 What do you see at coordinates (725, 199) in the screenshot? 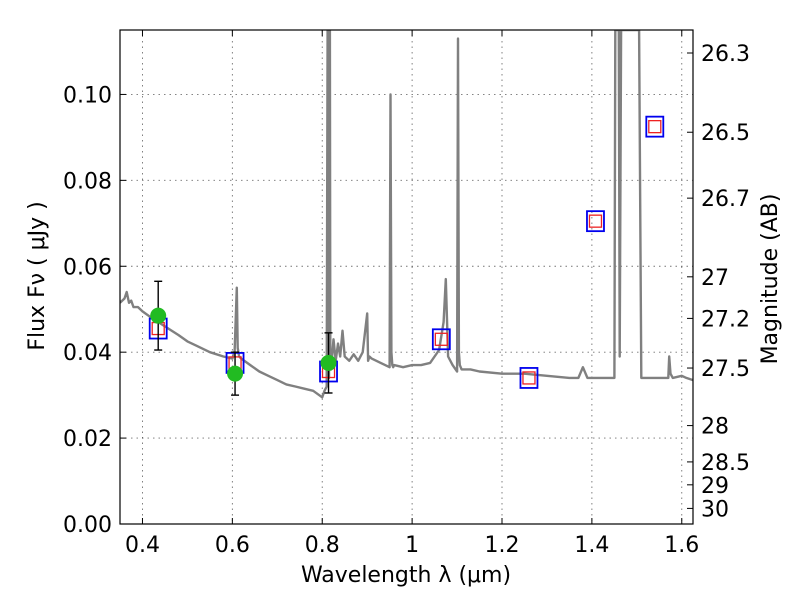
I see `magnitude-tick-label: 26.7` at bounding box center [725, 199].